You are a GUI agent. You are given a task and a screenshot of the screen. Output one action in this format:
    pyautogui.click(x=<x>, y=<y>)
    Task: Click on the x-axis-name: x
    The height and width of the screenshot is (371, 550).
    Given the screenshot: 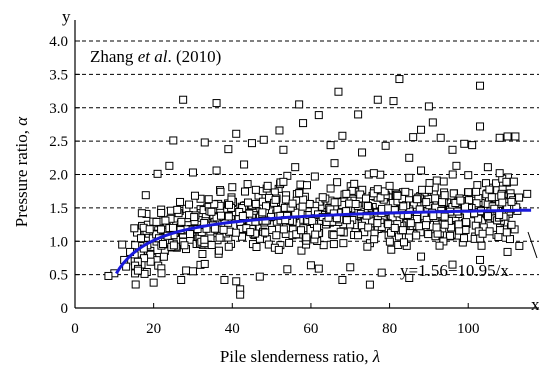 What is the action you would take?
    pyautogui.click(x=535, y=304)
    